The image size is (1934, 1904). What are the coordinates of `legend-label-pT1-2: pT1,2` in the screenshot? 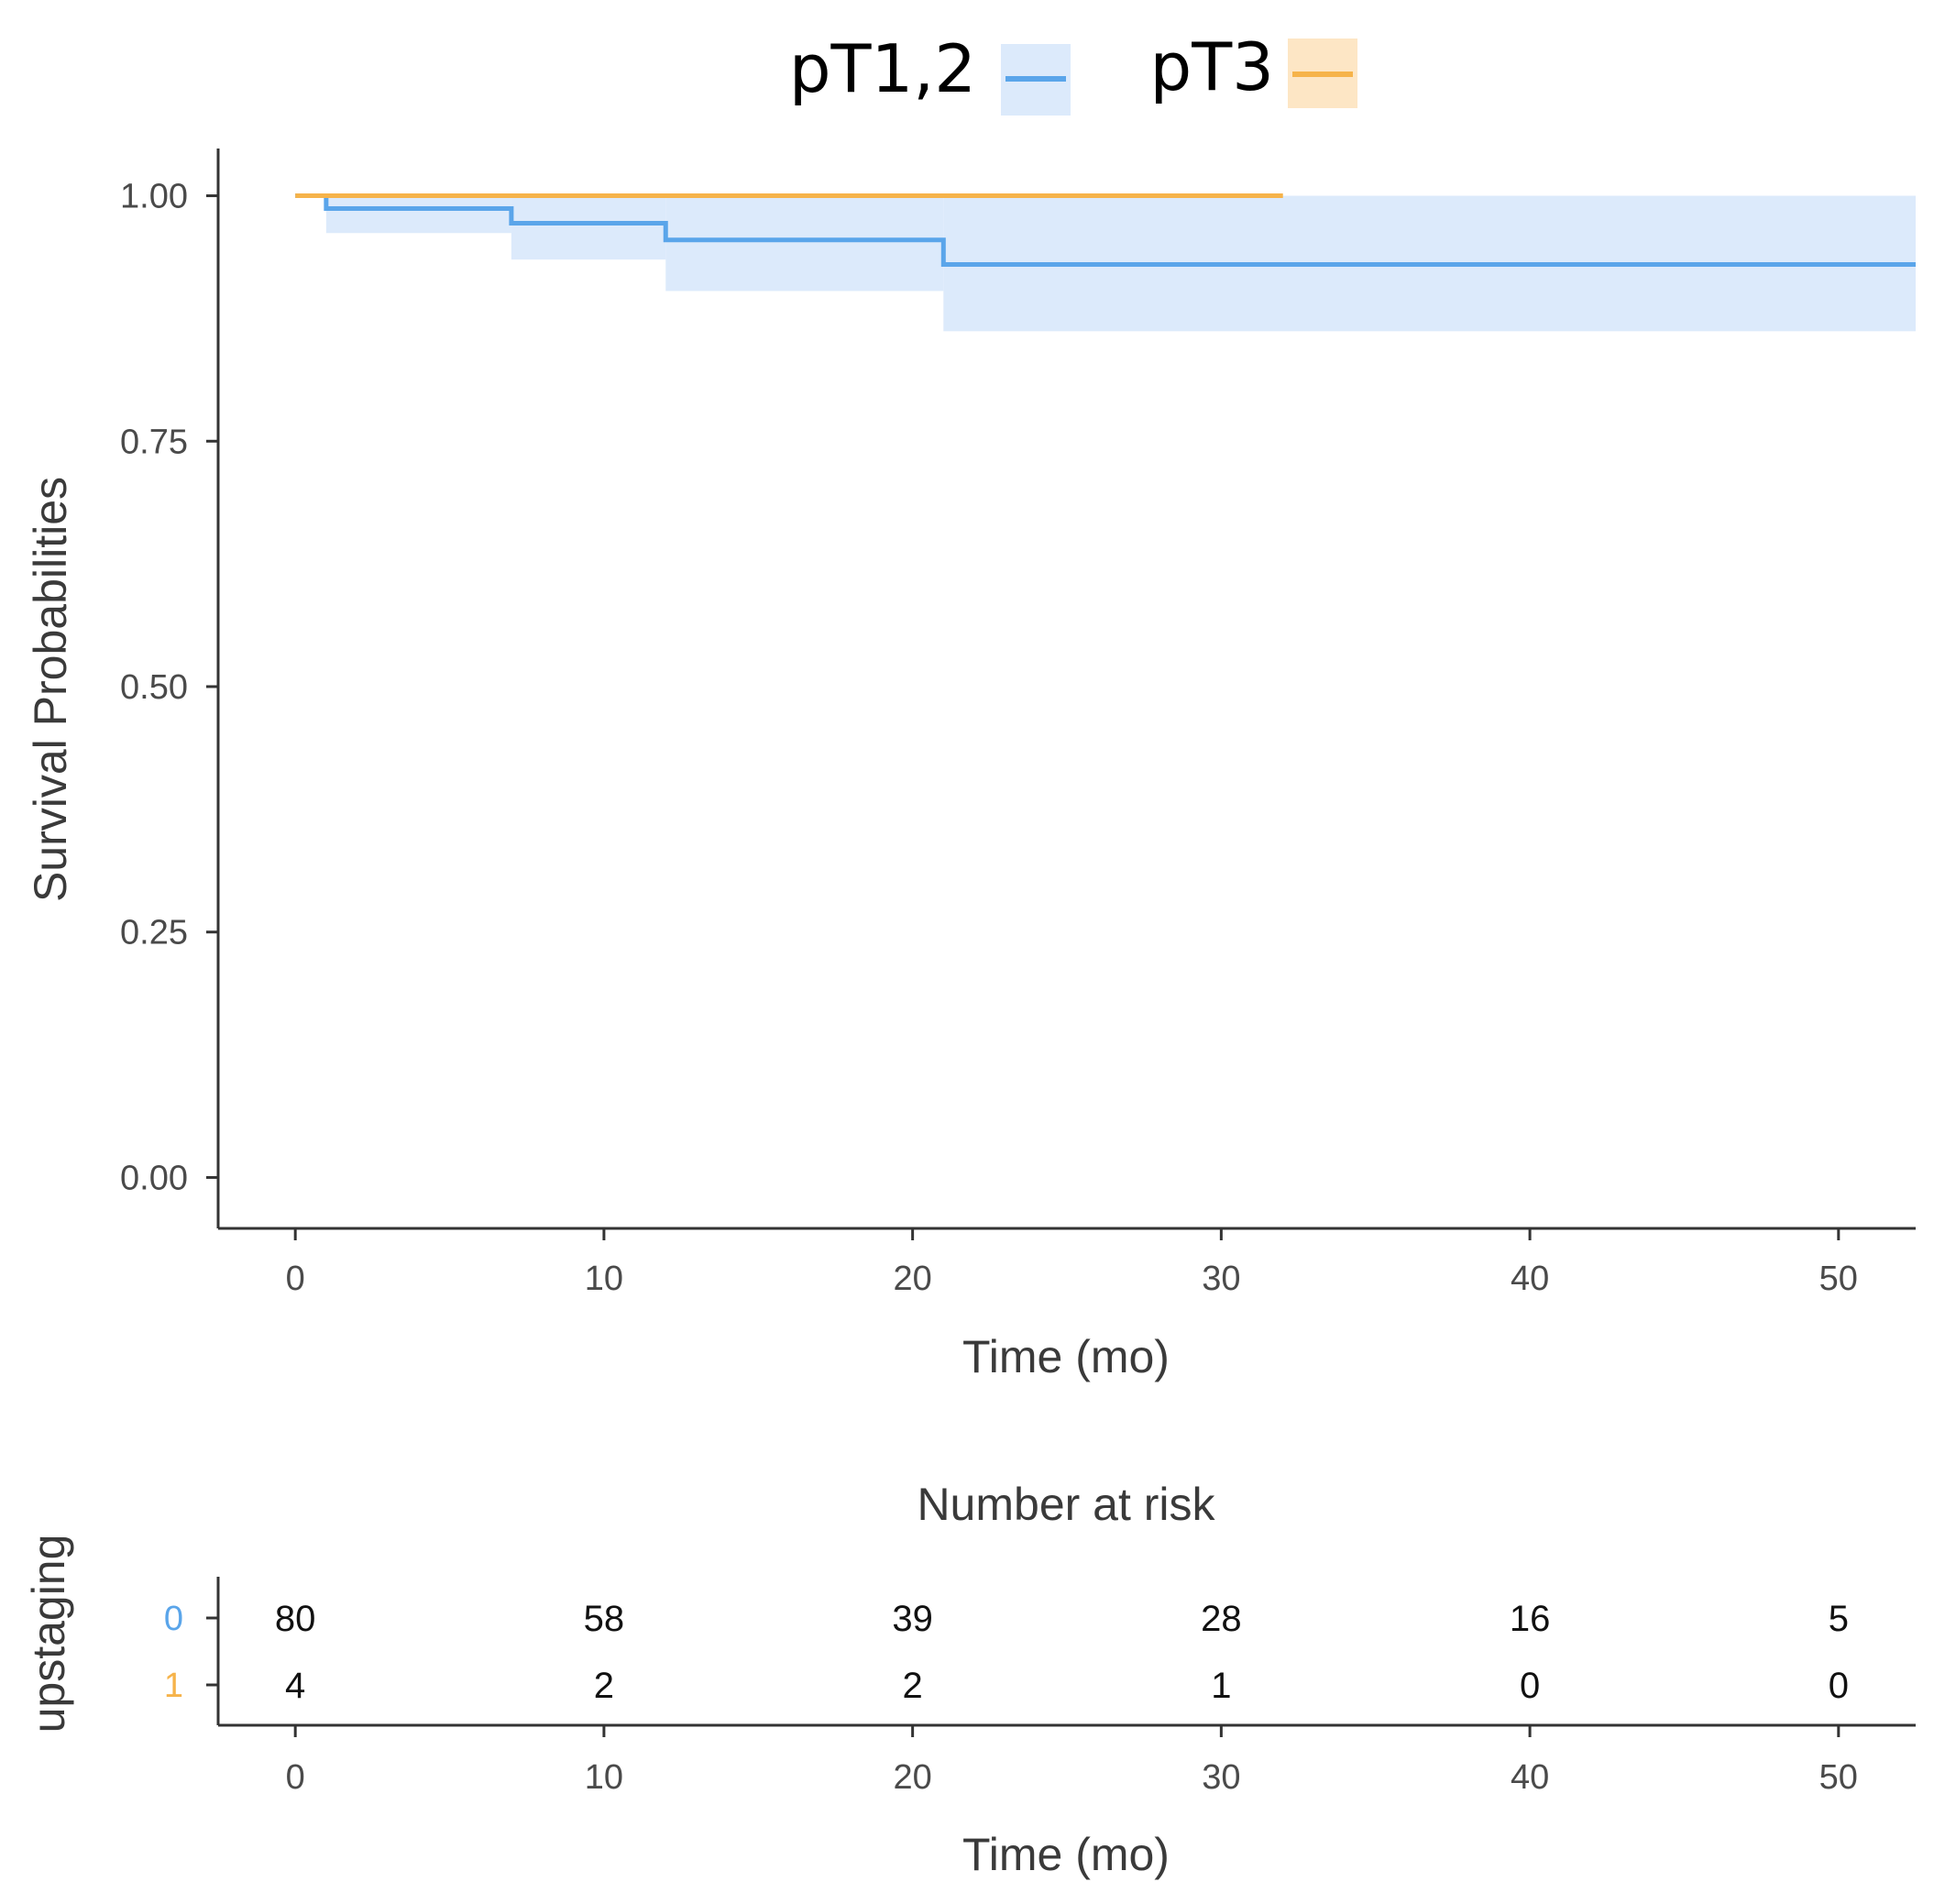 It's located at (882, 68).